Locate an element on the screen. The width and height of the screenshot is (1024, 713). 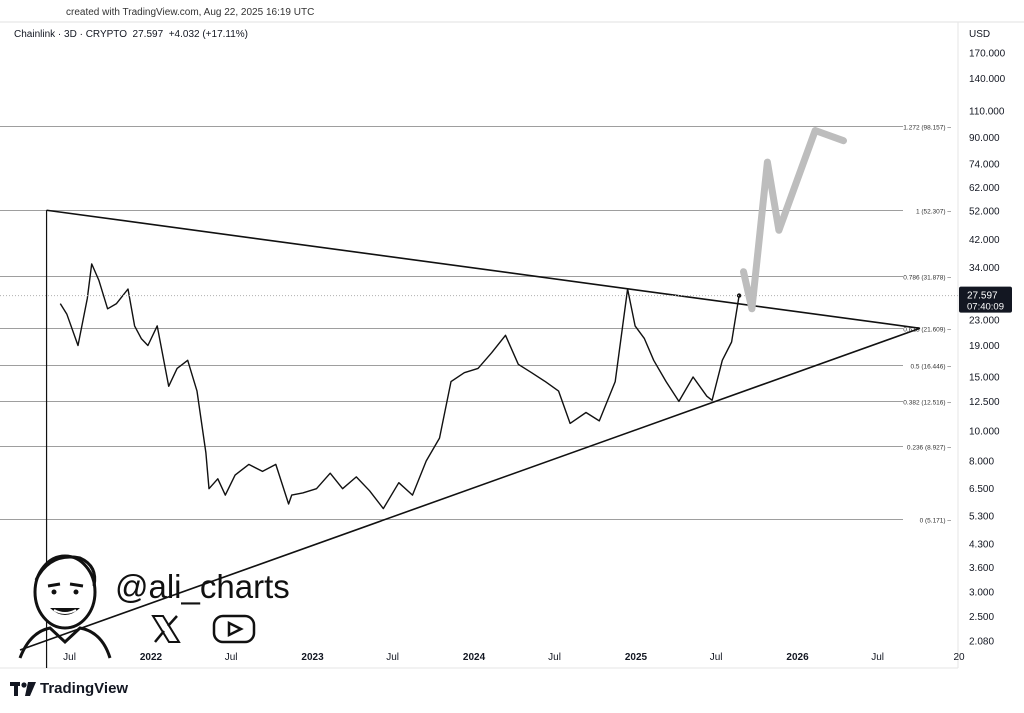
fib-label: 0.786 (31.878) – is located at coordinates (927, 278).